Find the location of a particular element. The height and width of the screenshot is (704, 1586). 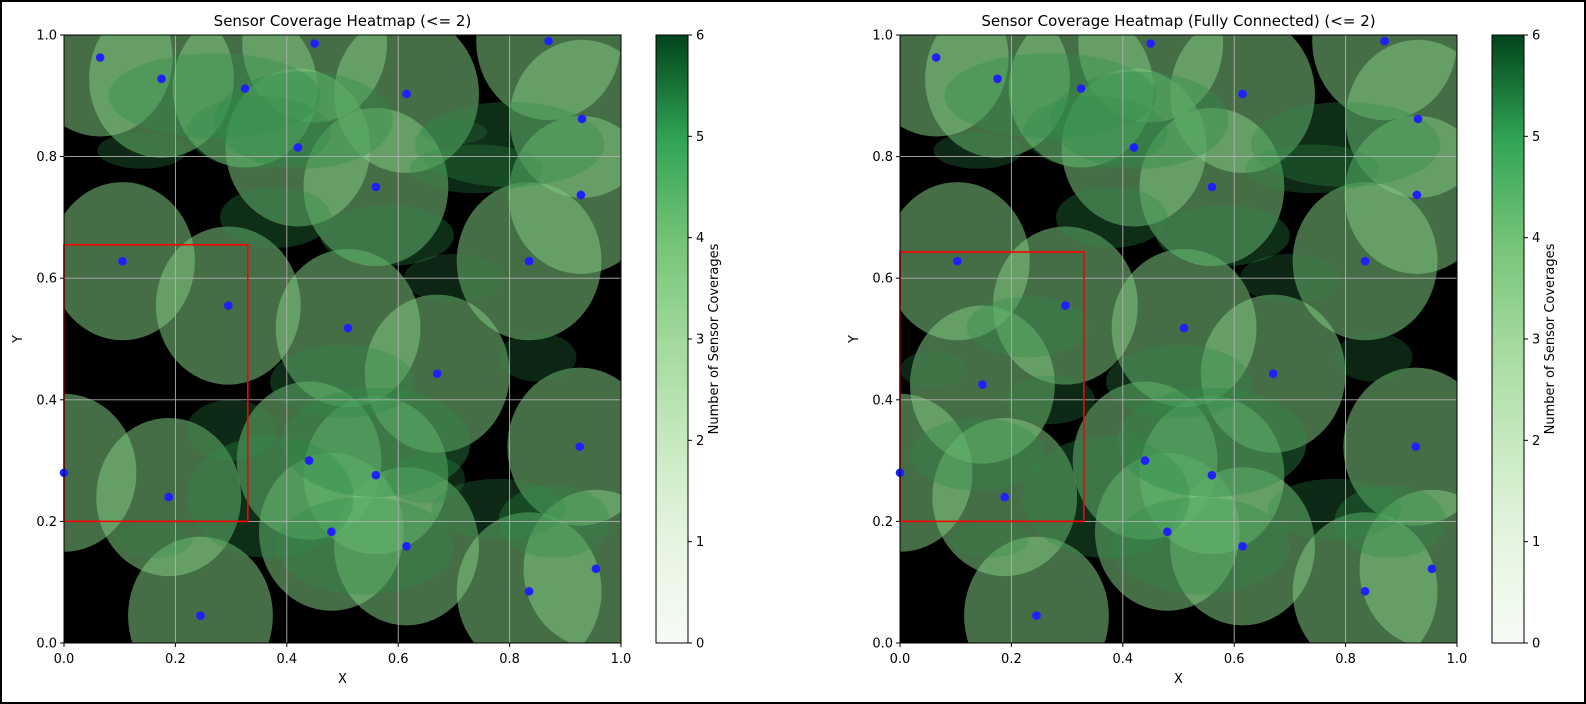

colorbar-tick-label: 4 is located at coordinates (700, 238).